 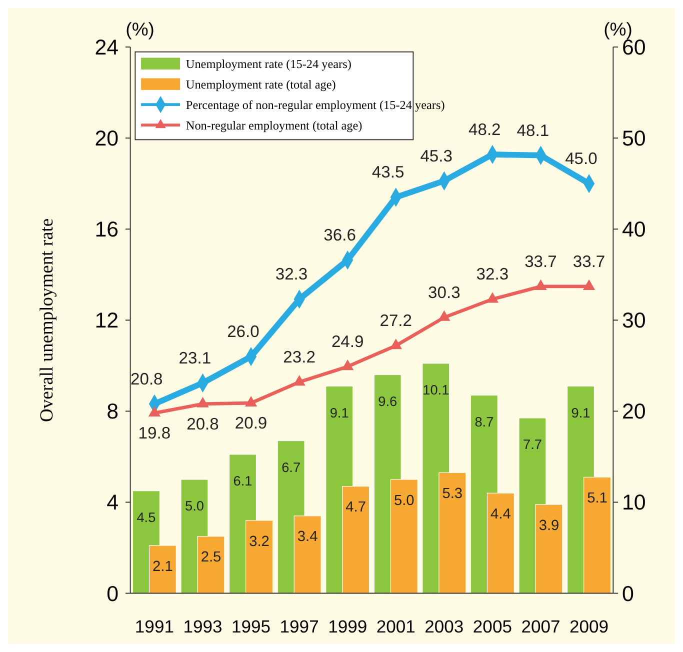 I want to click on data-label: 30.3, so click(x=444, y=292).